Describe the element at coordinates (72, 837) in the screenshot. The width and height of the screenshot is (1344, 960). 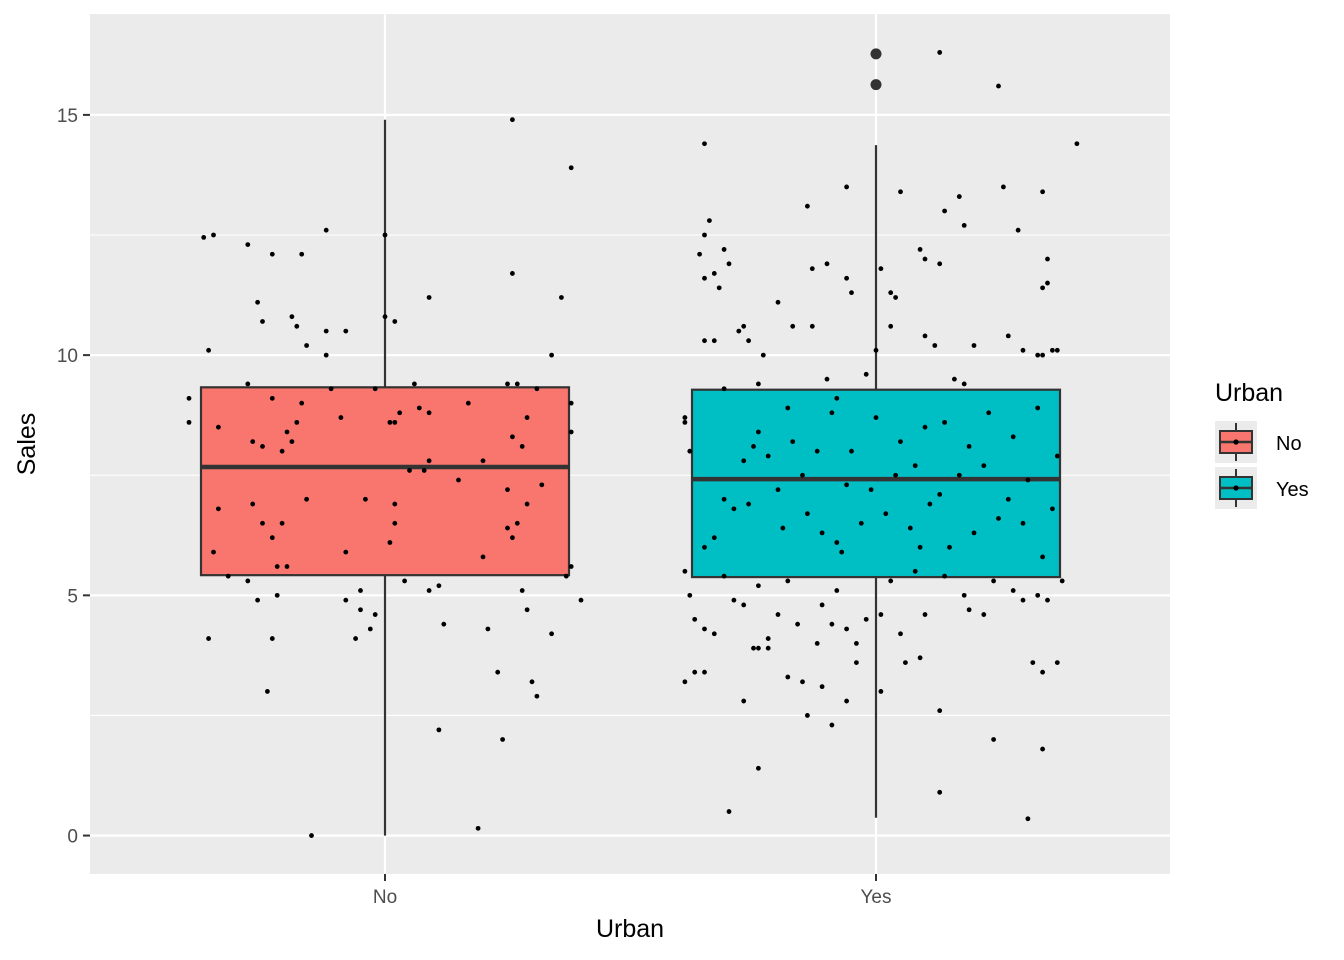
I see `y-tick-label: 0` at that location.